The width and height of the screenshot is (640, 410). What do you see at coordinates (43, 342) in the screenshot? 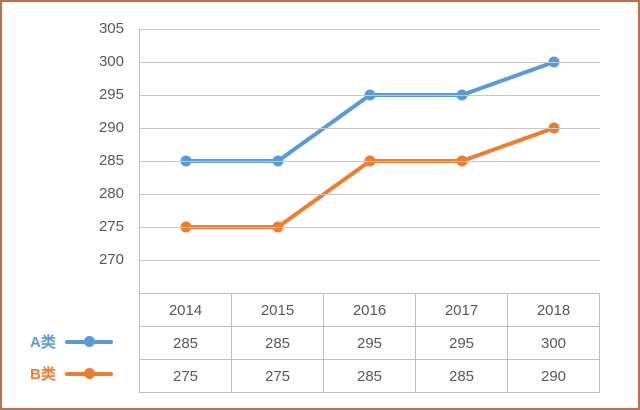
I see `legend-label: A类` at bounding box center [43, 342].